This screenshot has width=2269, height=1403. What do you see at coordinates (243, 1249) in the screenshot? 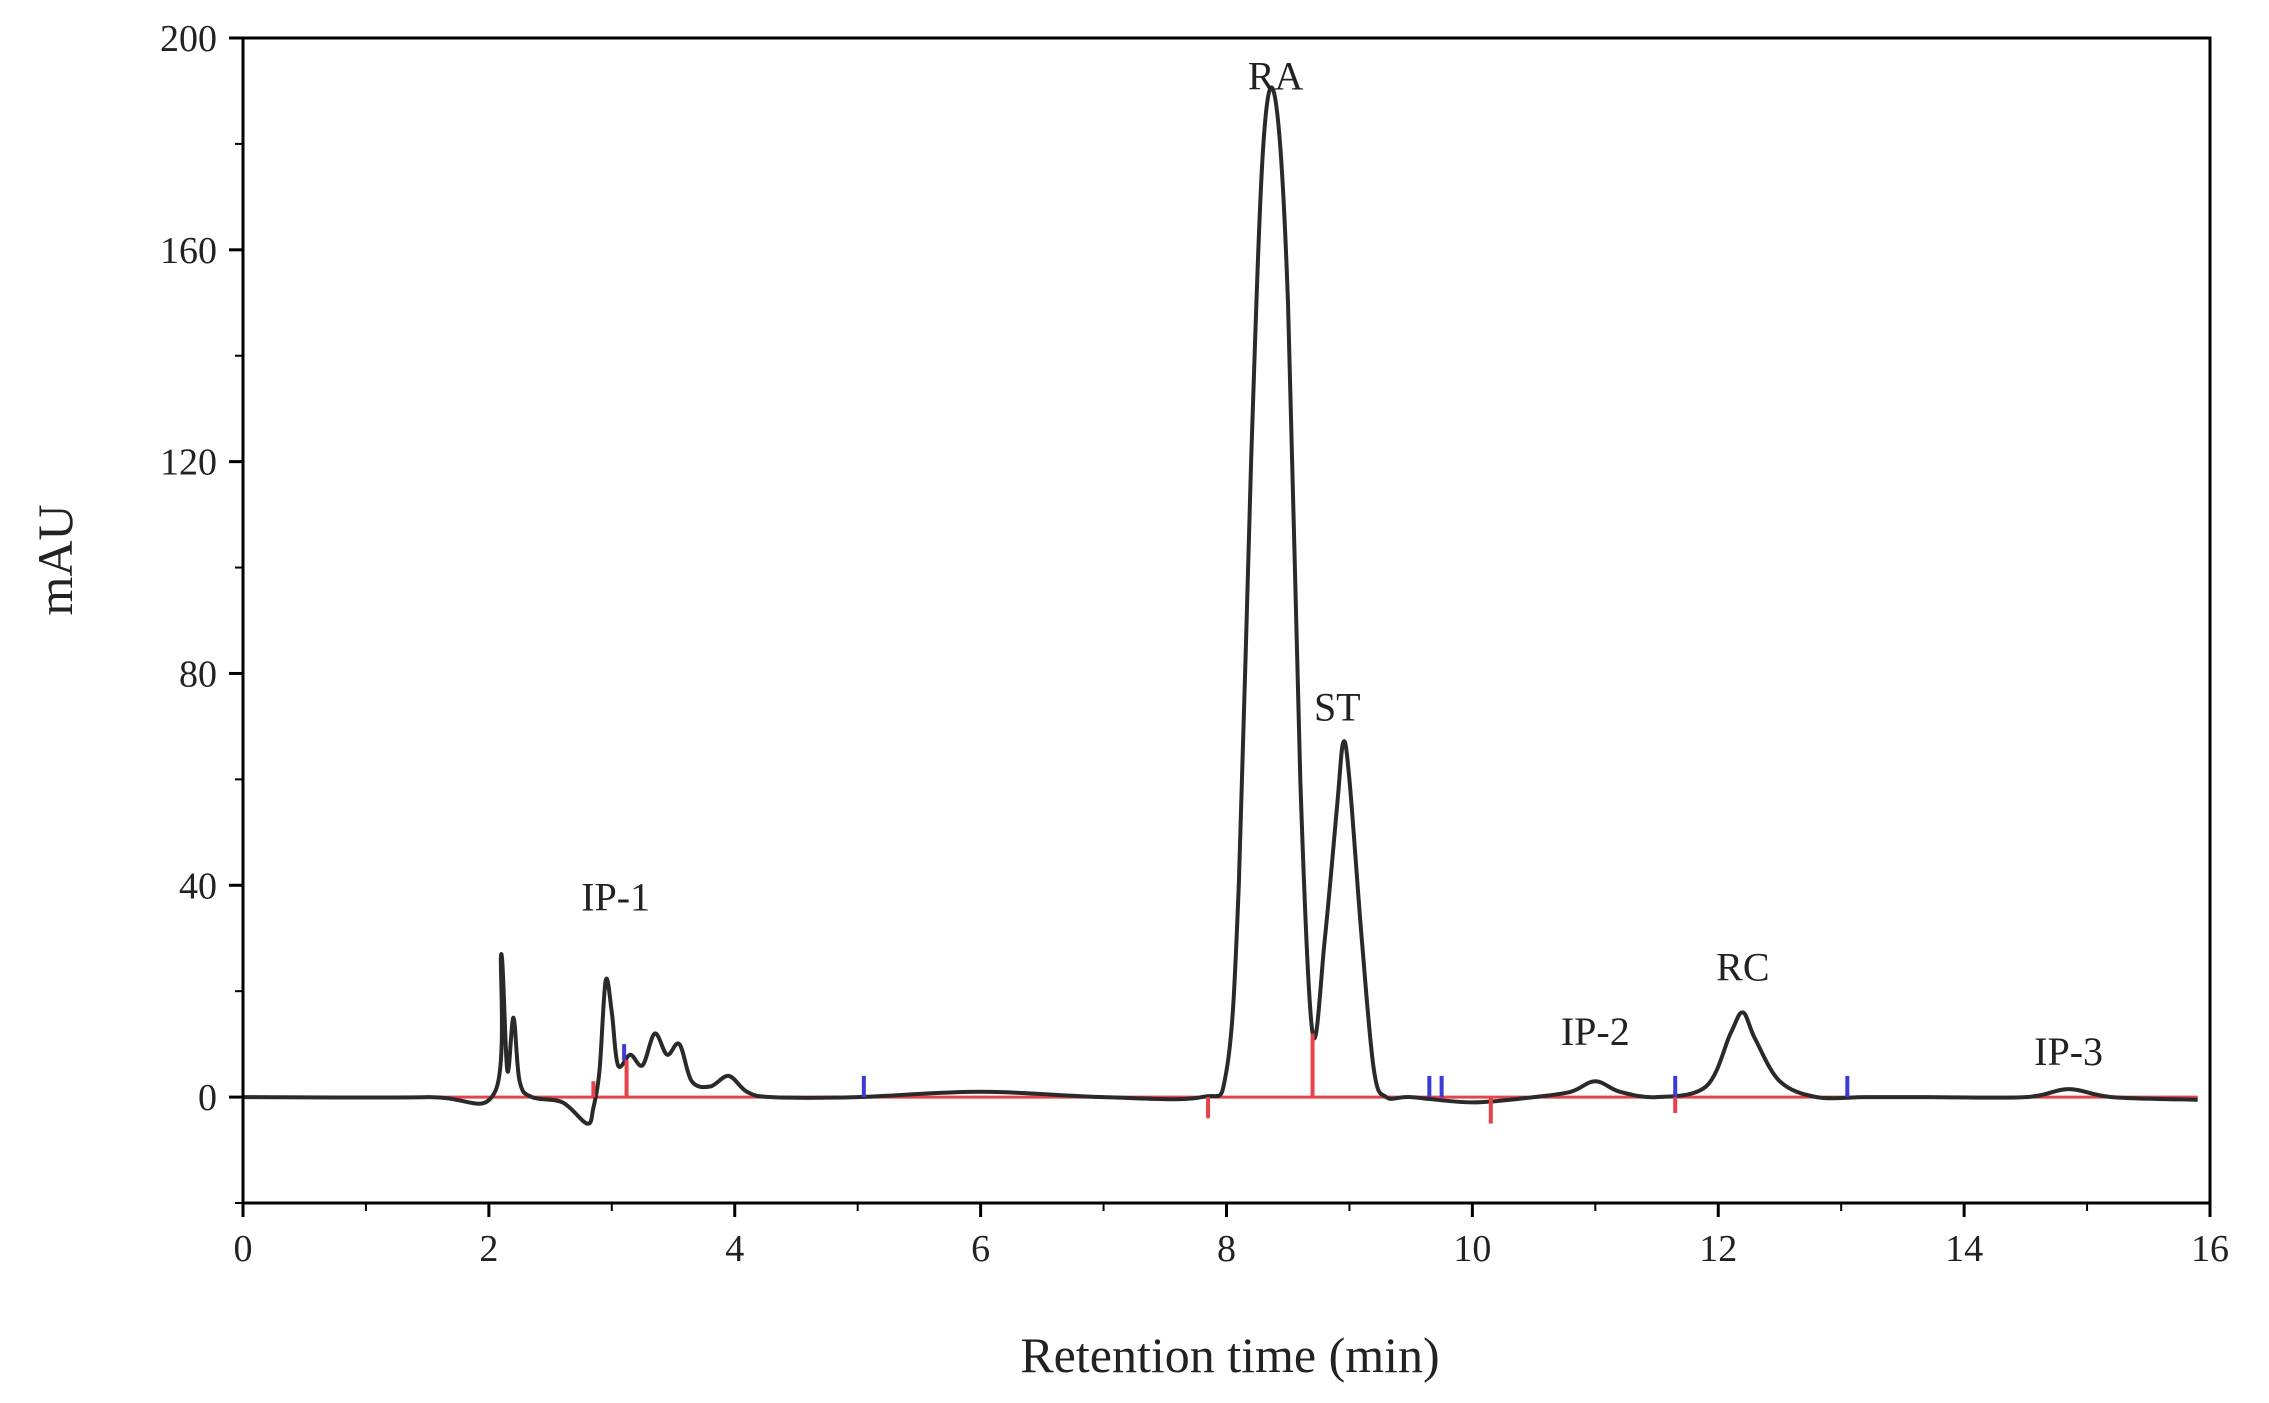
I see `x-tick-label: 0` at bounding box center [243, 1249].